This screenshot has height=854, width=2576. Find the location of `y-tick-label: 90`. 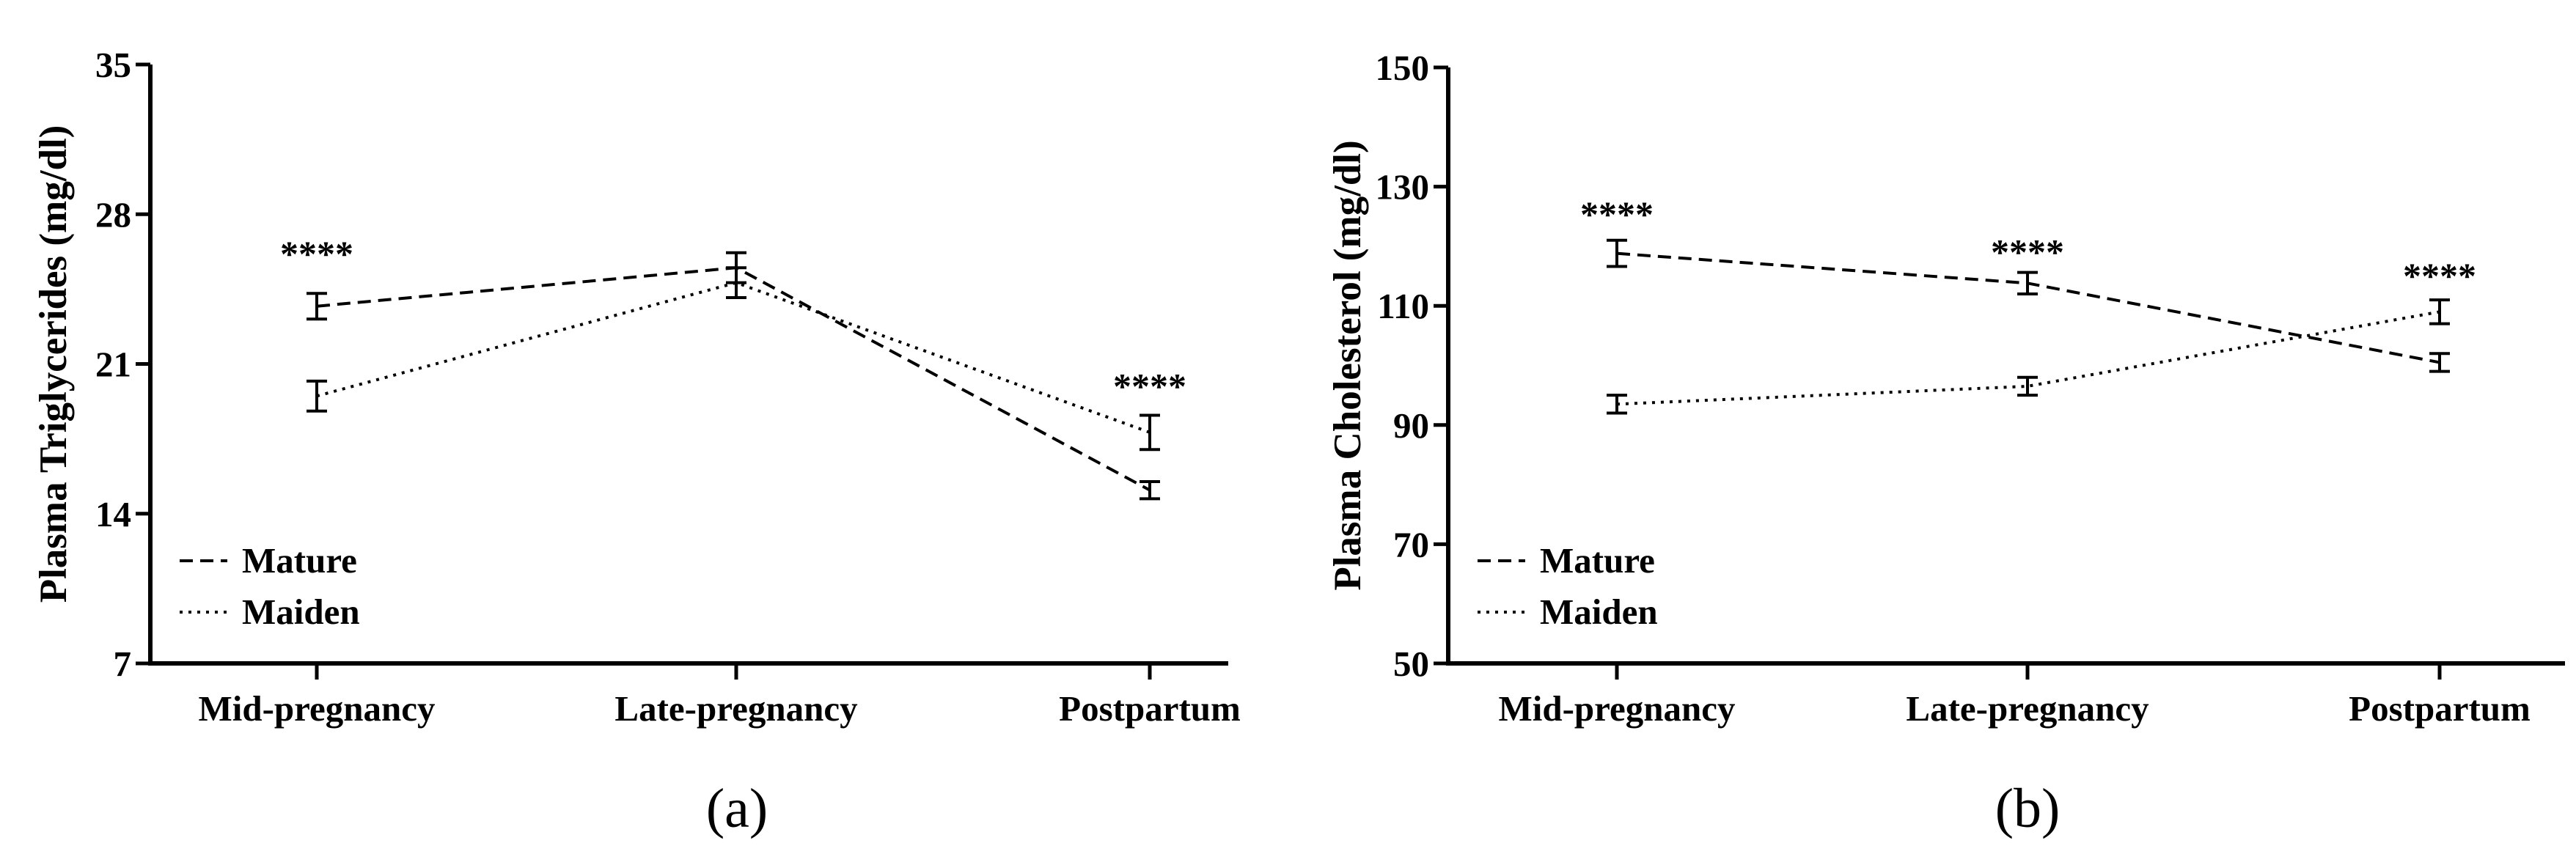

y-tick-label: 90 is located at coordinates (1411, 425).